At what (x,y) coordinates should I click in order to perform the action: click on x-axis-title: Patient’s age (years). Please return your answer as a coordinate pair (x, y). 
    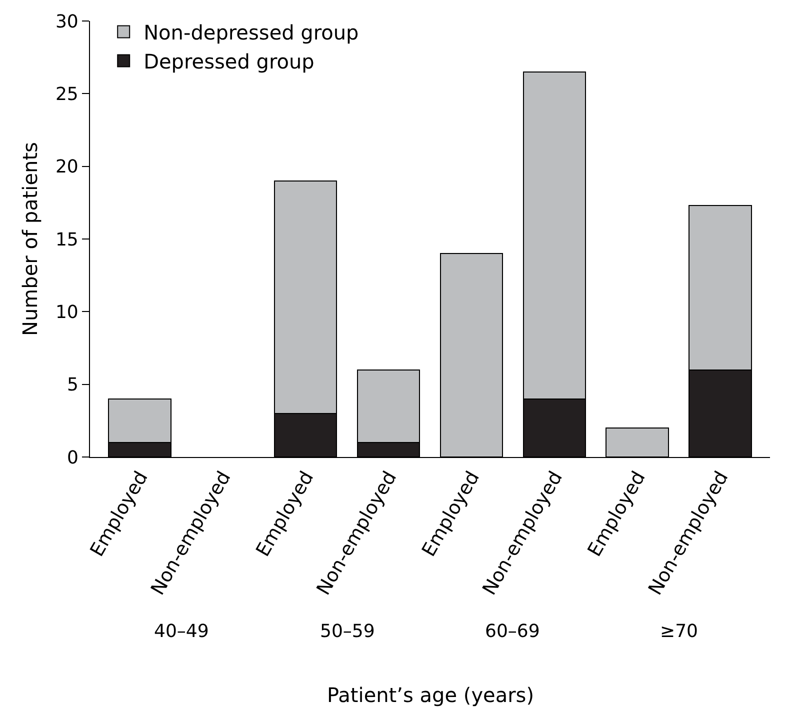
    Looking at the image, I should click on (430, 695).